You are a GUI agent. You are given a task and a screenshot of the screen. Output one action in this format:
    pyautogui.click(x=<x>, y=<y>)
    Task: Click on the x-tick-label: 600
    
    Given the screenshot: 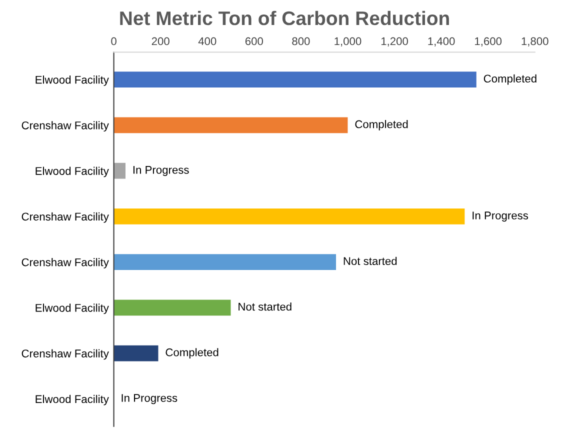 What is the action you would take?
    pyautogui.click(x=254, y=41)
    